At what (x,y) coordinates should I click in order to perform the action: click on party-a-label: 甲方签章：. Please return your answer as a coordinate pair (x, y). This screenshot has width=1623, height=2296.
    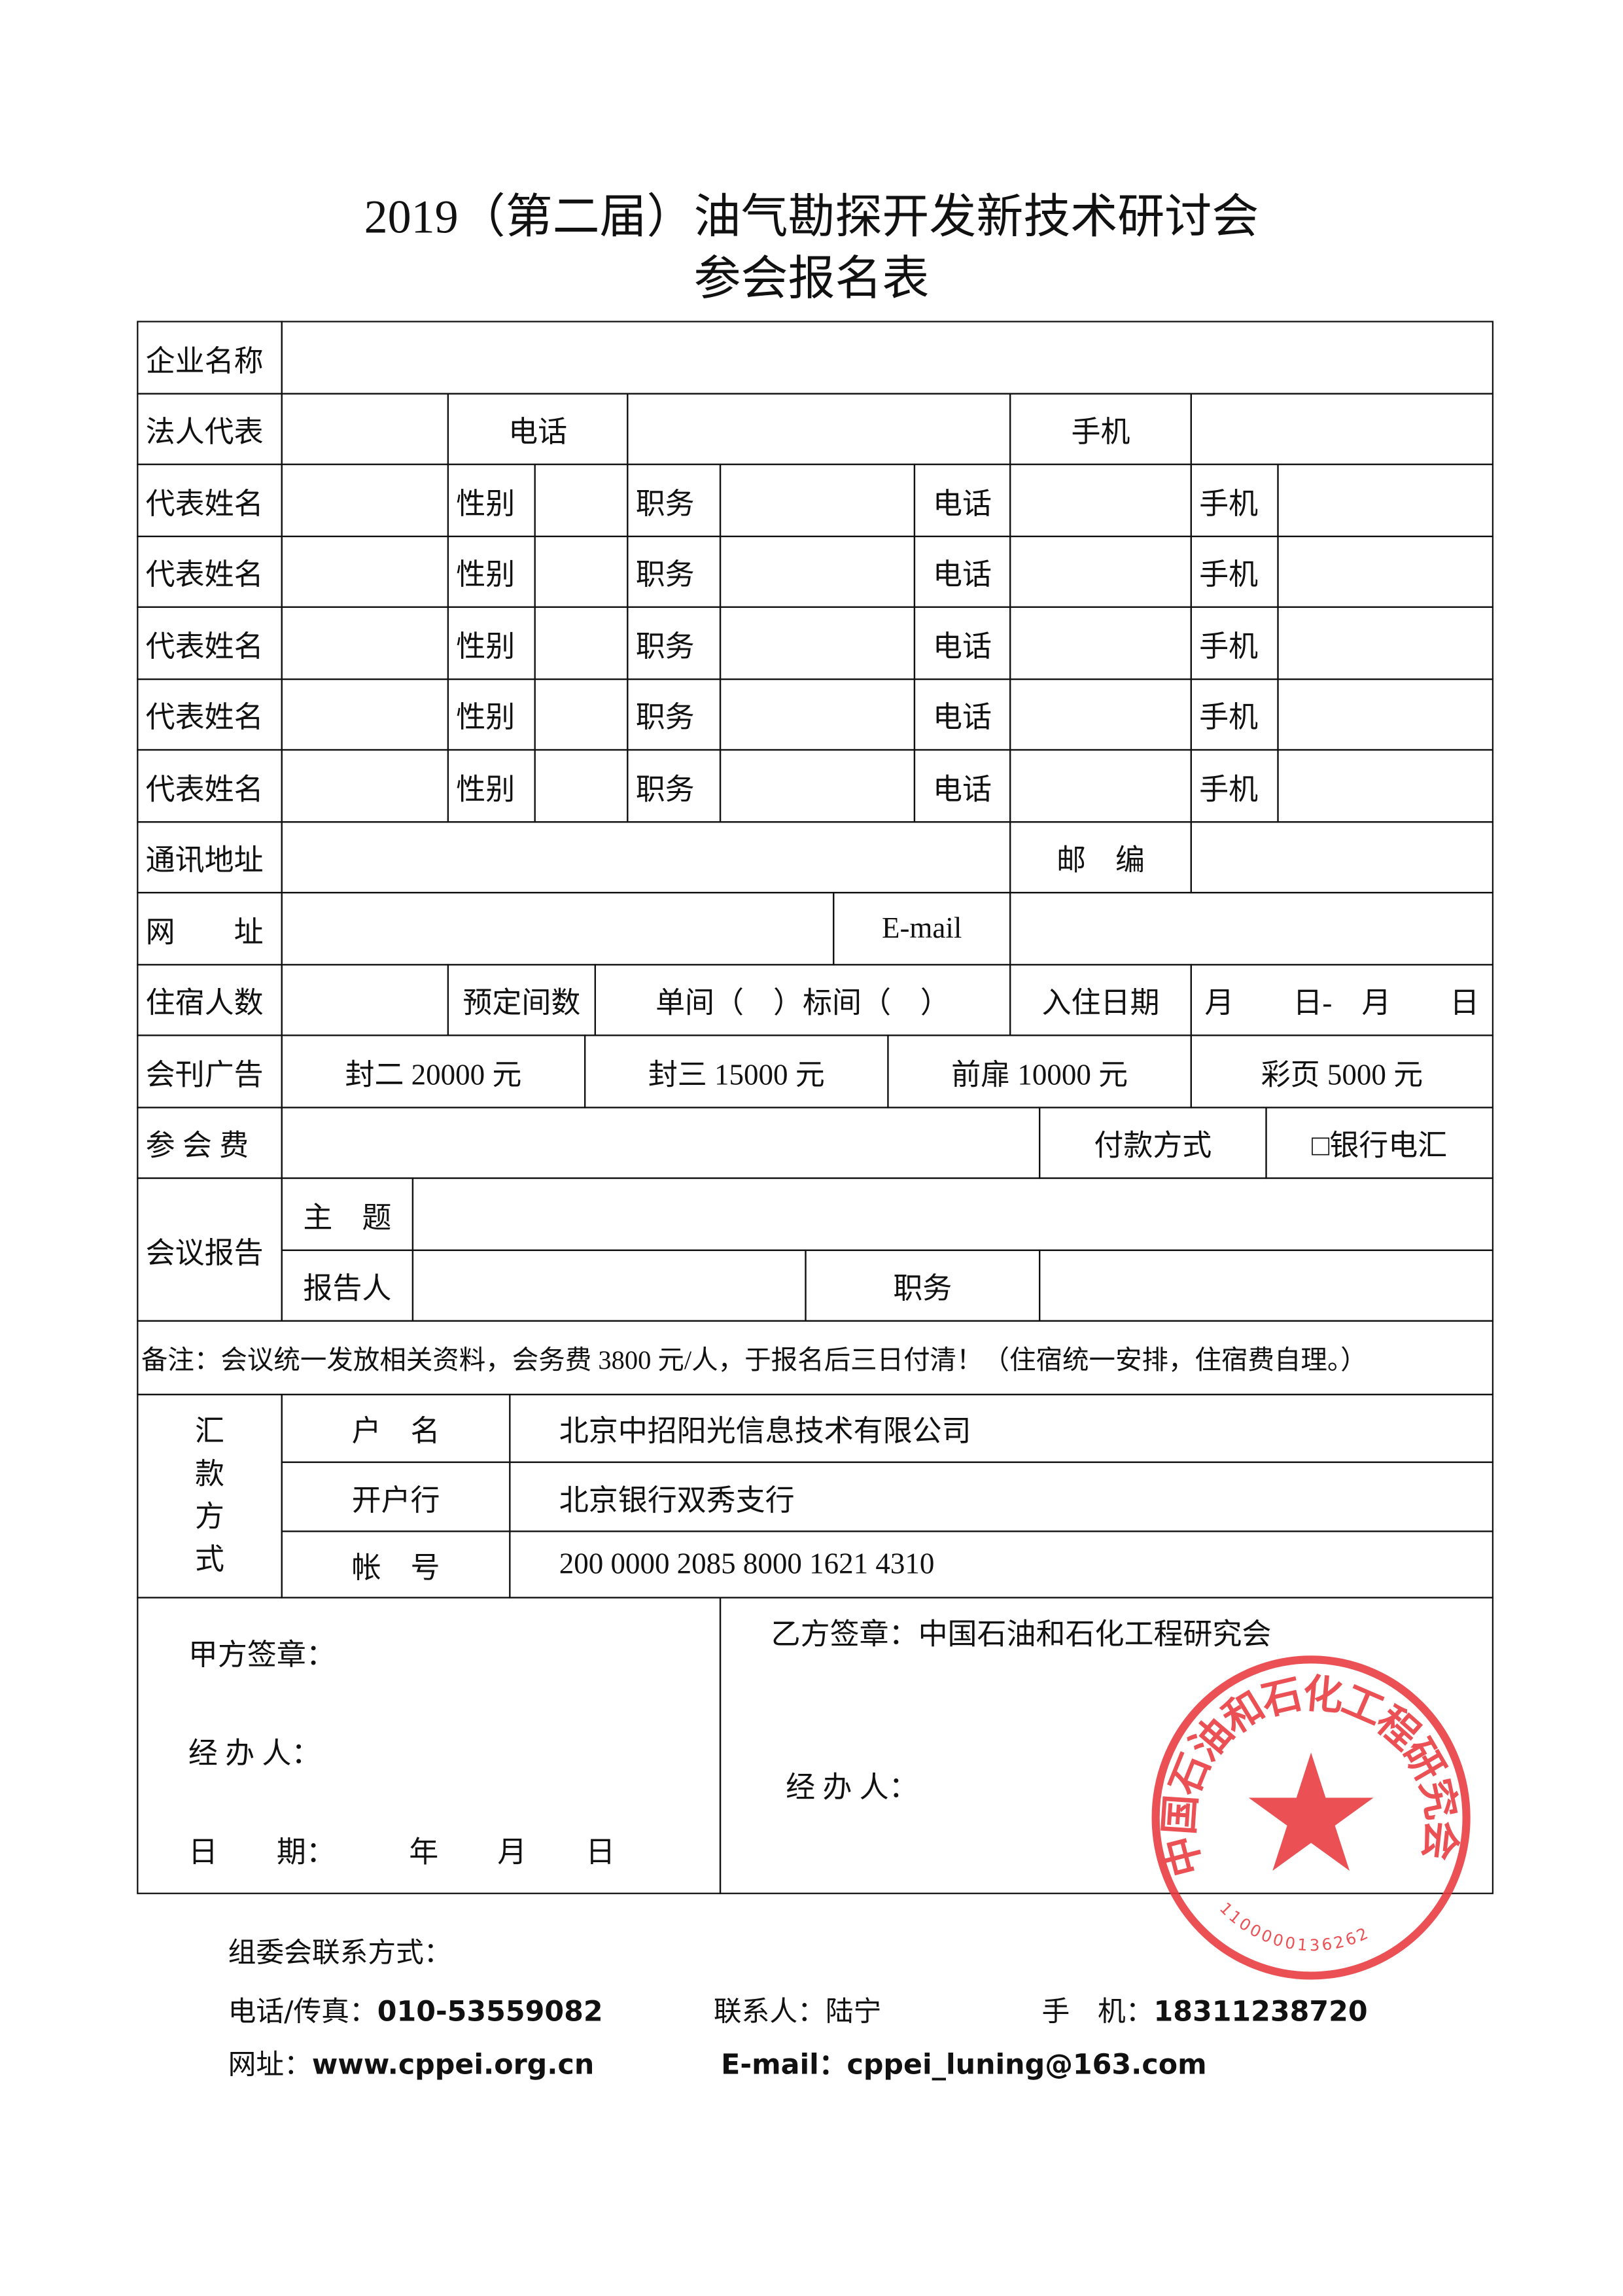
    Looking at the image, I should click on (262, 1656).